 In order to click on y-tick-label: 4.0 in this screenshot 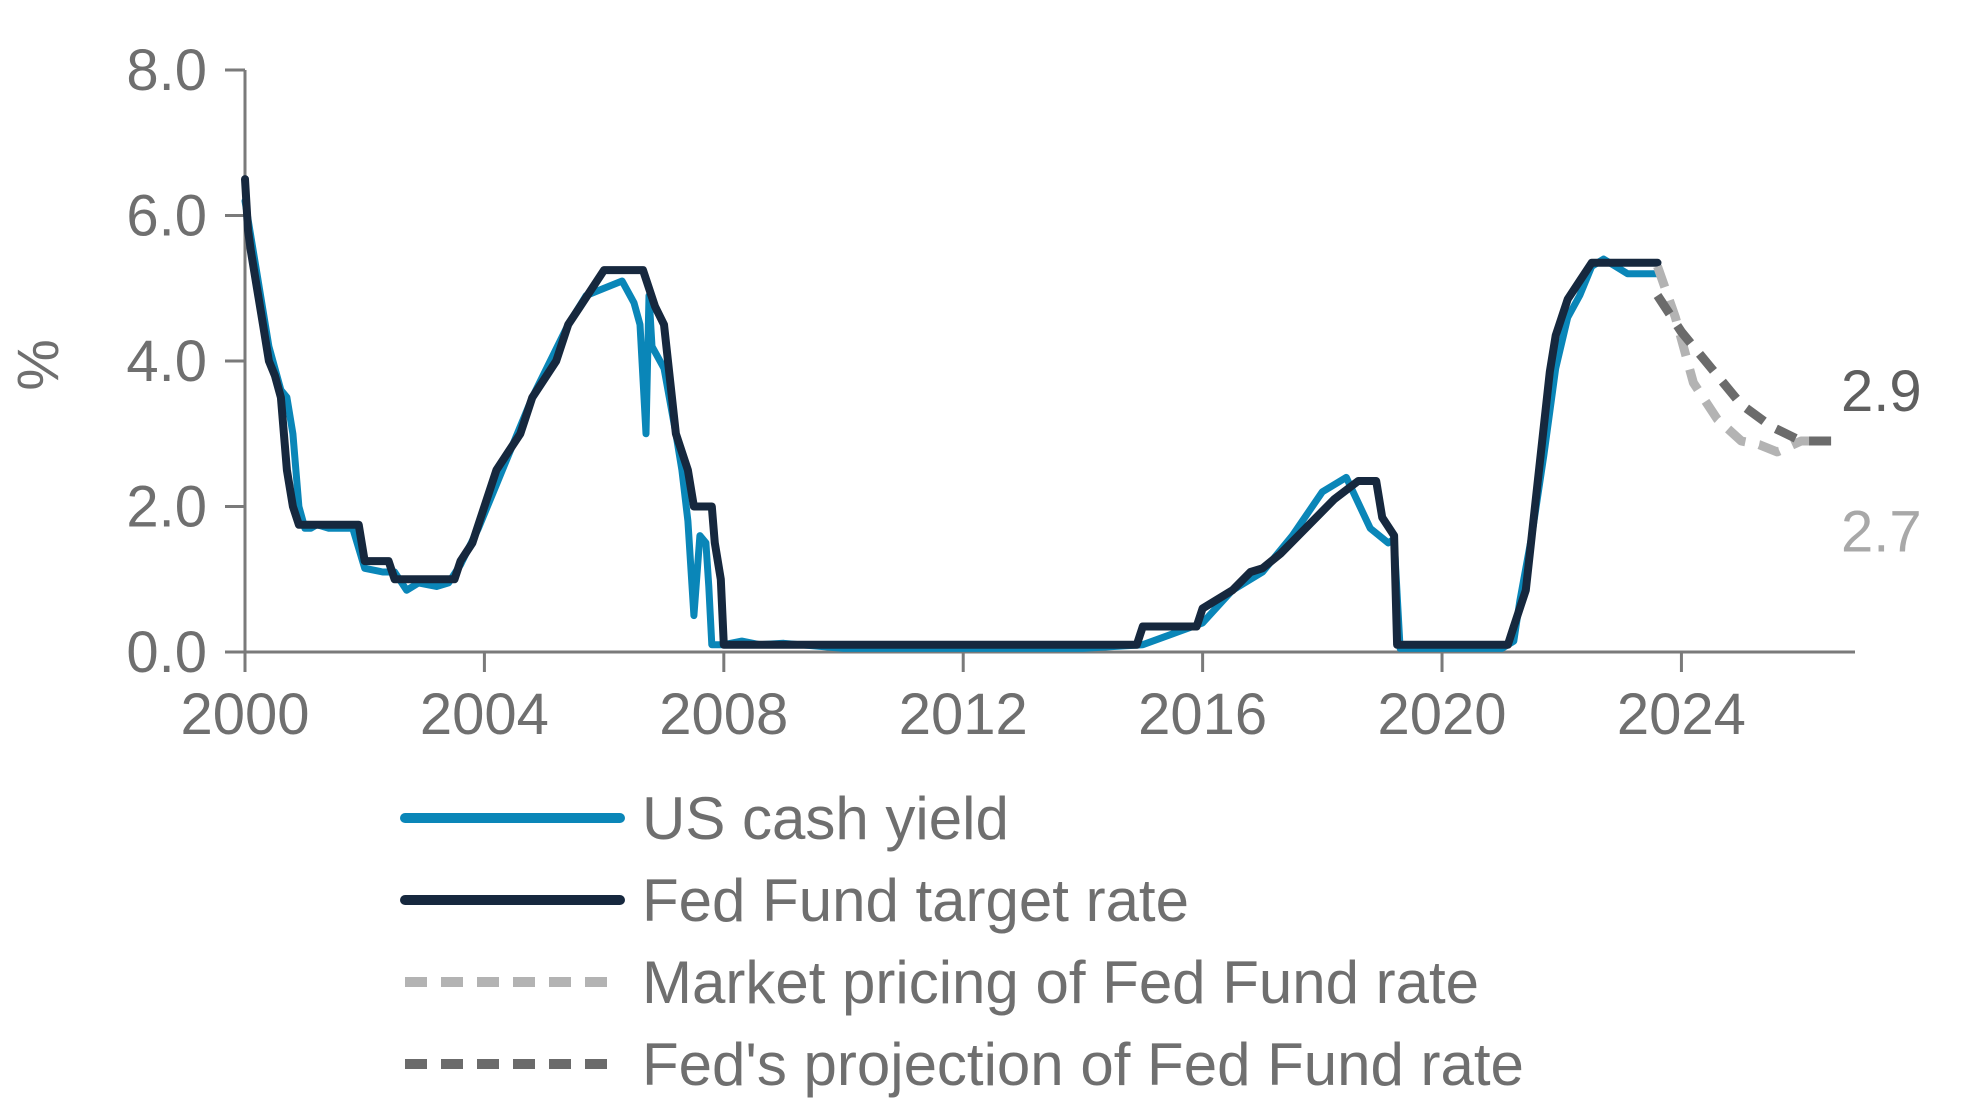, I will do `click(166, 361)`.